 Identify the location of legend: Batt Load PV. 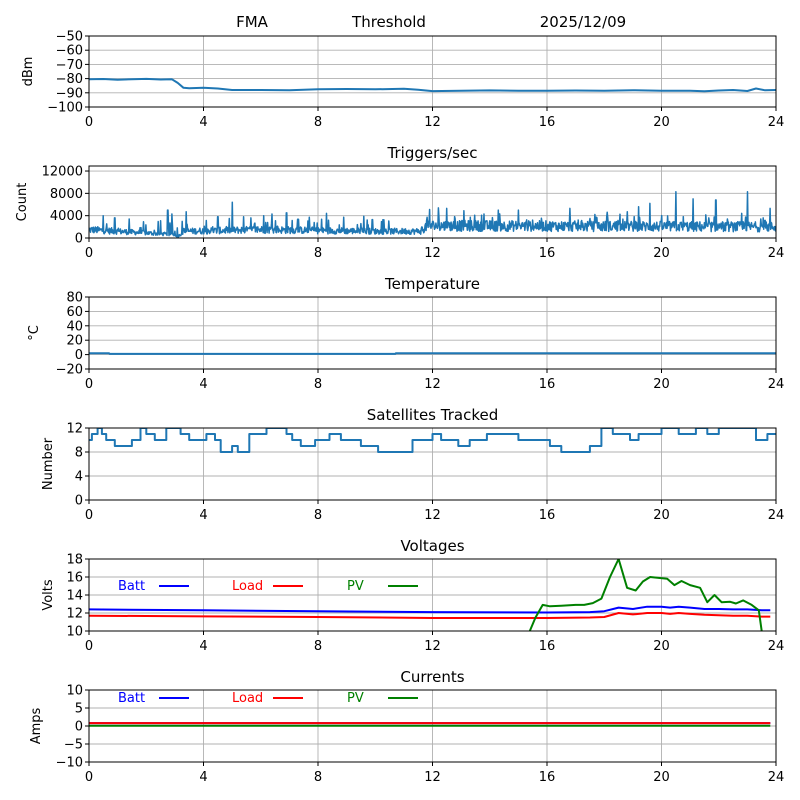
(268, 586).